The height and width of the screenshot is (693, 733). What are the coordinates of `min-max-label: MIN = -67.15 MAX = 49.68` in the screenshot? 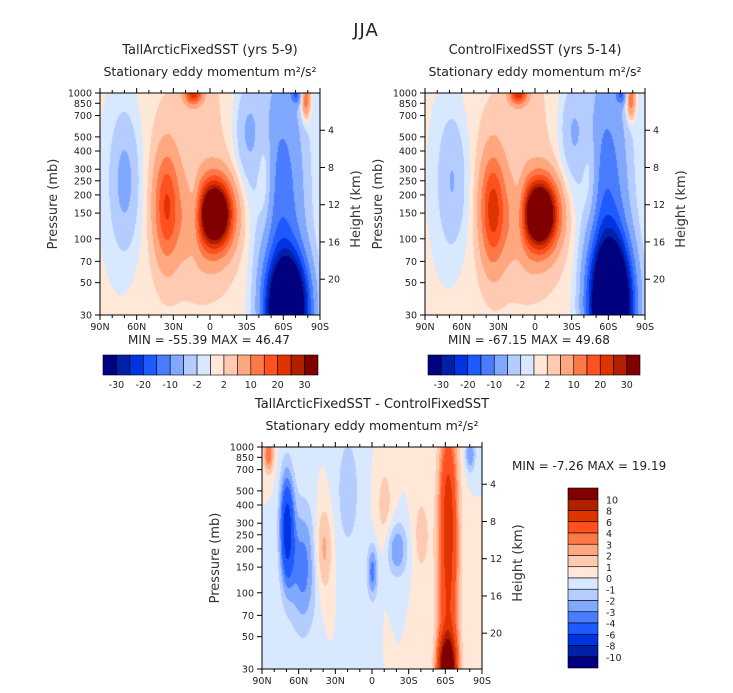 It's located at (529, 340).